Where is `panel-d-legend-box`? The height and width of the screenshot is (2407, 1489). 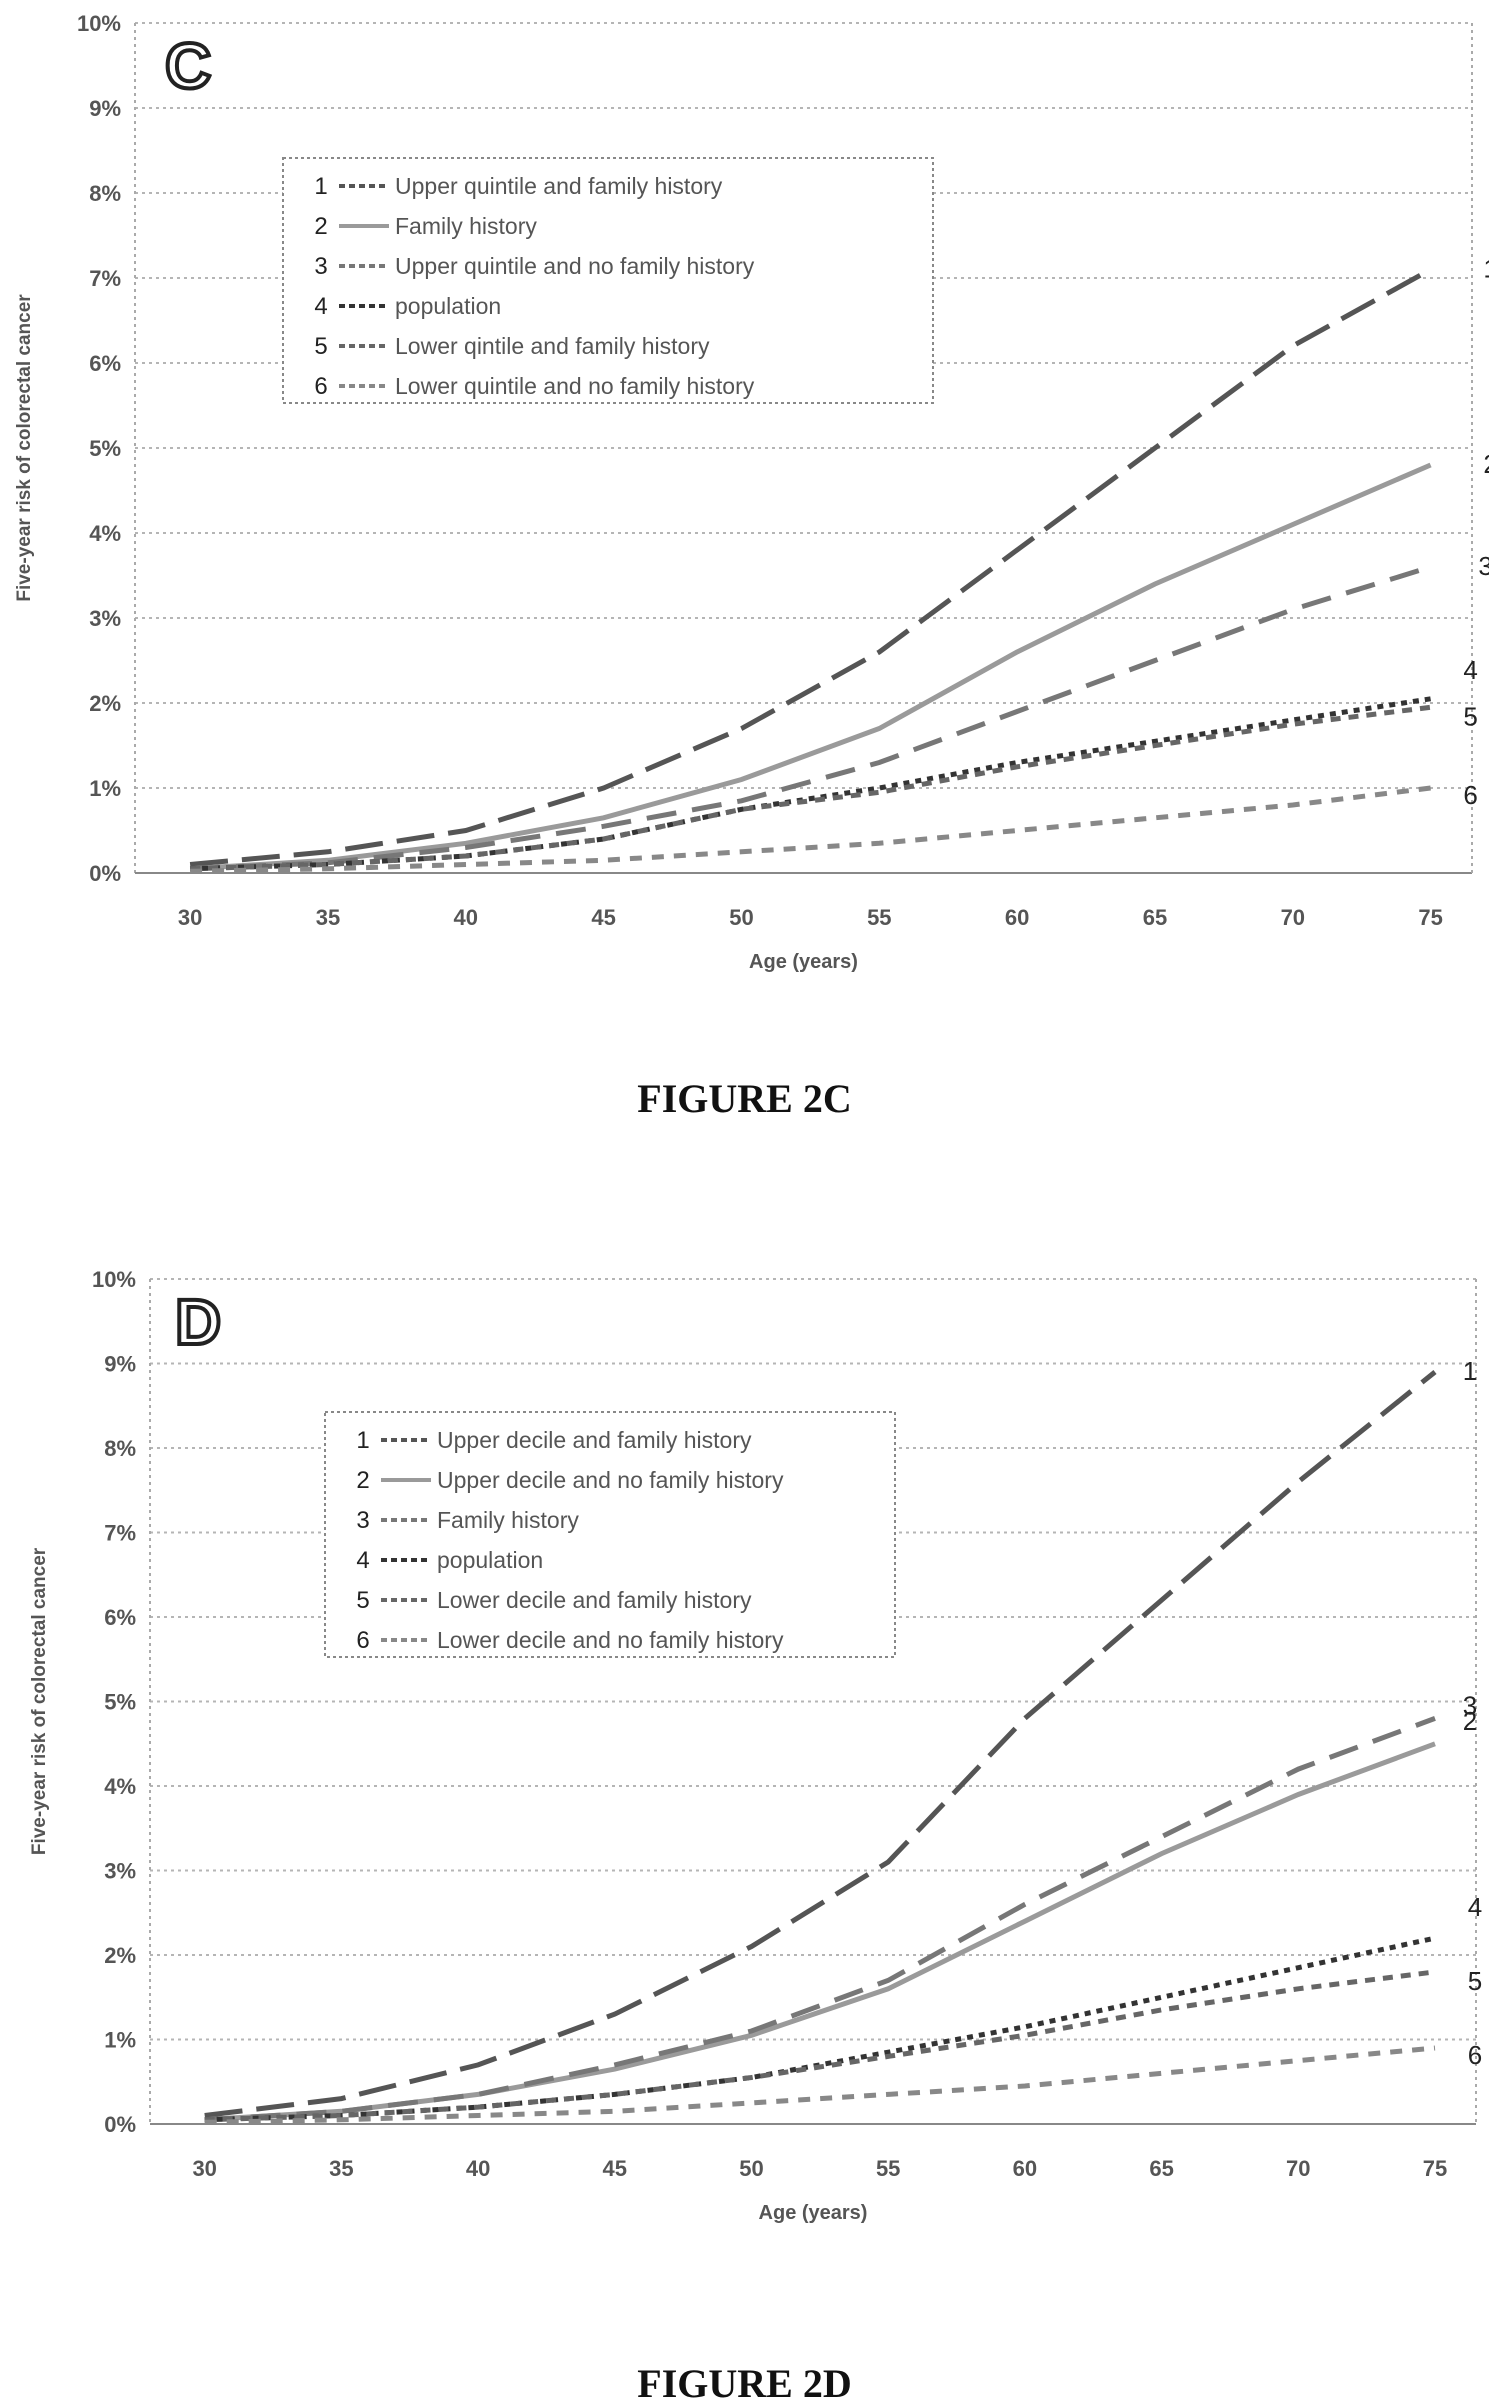 panel-d-legend-box is located at coordinates (610, 1534).